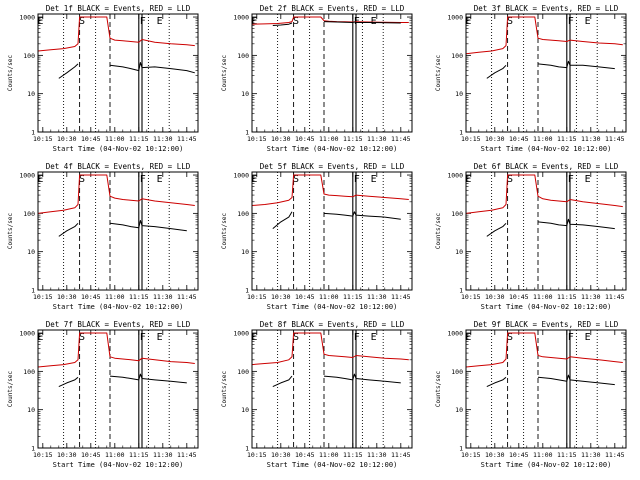 The width and height of the screenshot is (640, 480). What do you see at coordinates (546, 324) in the screenshot?
I see `panel-title: Det 9f BLACK = Events, RED = LLD` at bounding box center [546, 324].